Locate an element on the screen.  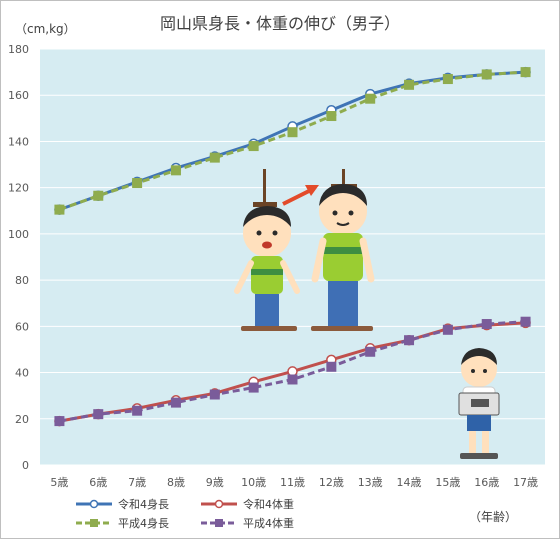
x-tick-label: 16歳 is located at coordinates (486, 482).